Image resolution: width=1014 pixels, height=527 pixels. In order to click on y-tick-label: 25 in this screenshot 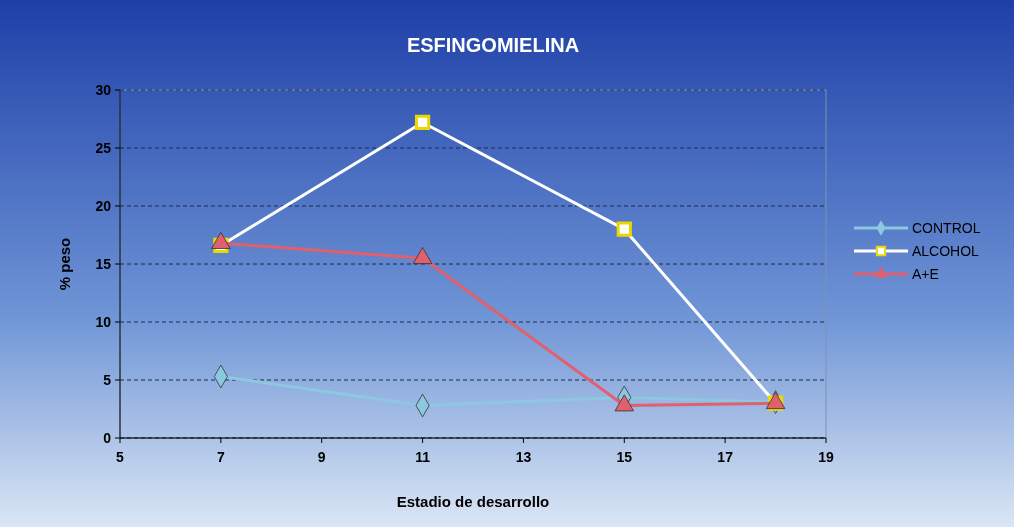, I will do `click(103, 147)`.